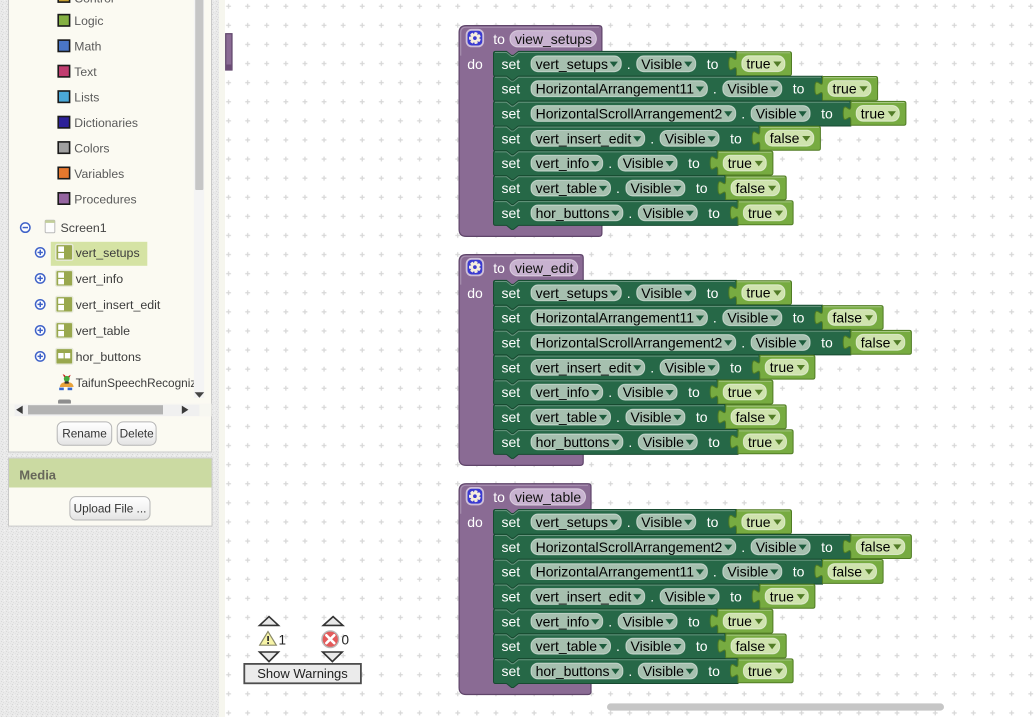 This screenshot has width=1035, height=717. What do you see at coordinates (137, 434) in the screenshot?
I see `svg-text: Delete` at bounding box center [137, 434].